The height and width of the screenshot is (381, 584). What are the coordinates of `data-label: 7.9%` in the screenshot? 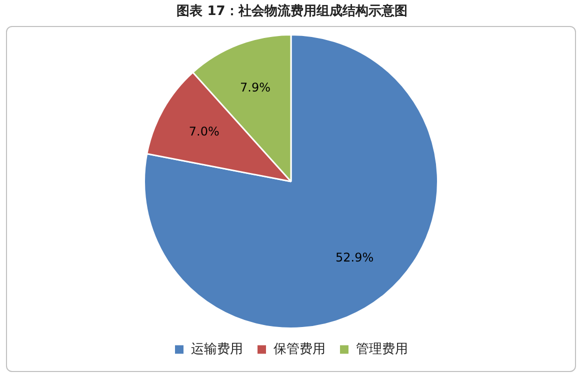 It's located at (255, 87).